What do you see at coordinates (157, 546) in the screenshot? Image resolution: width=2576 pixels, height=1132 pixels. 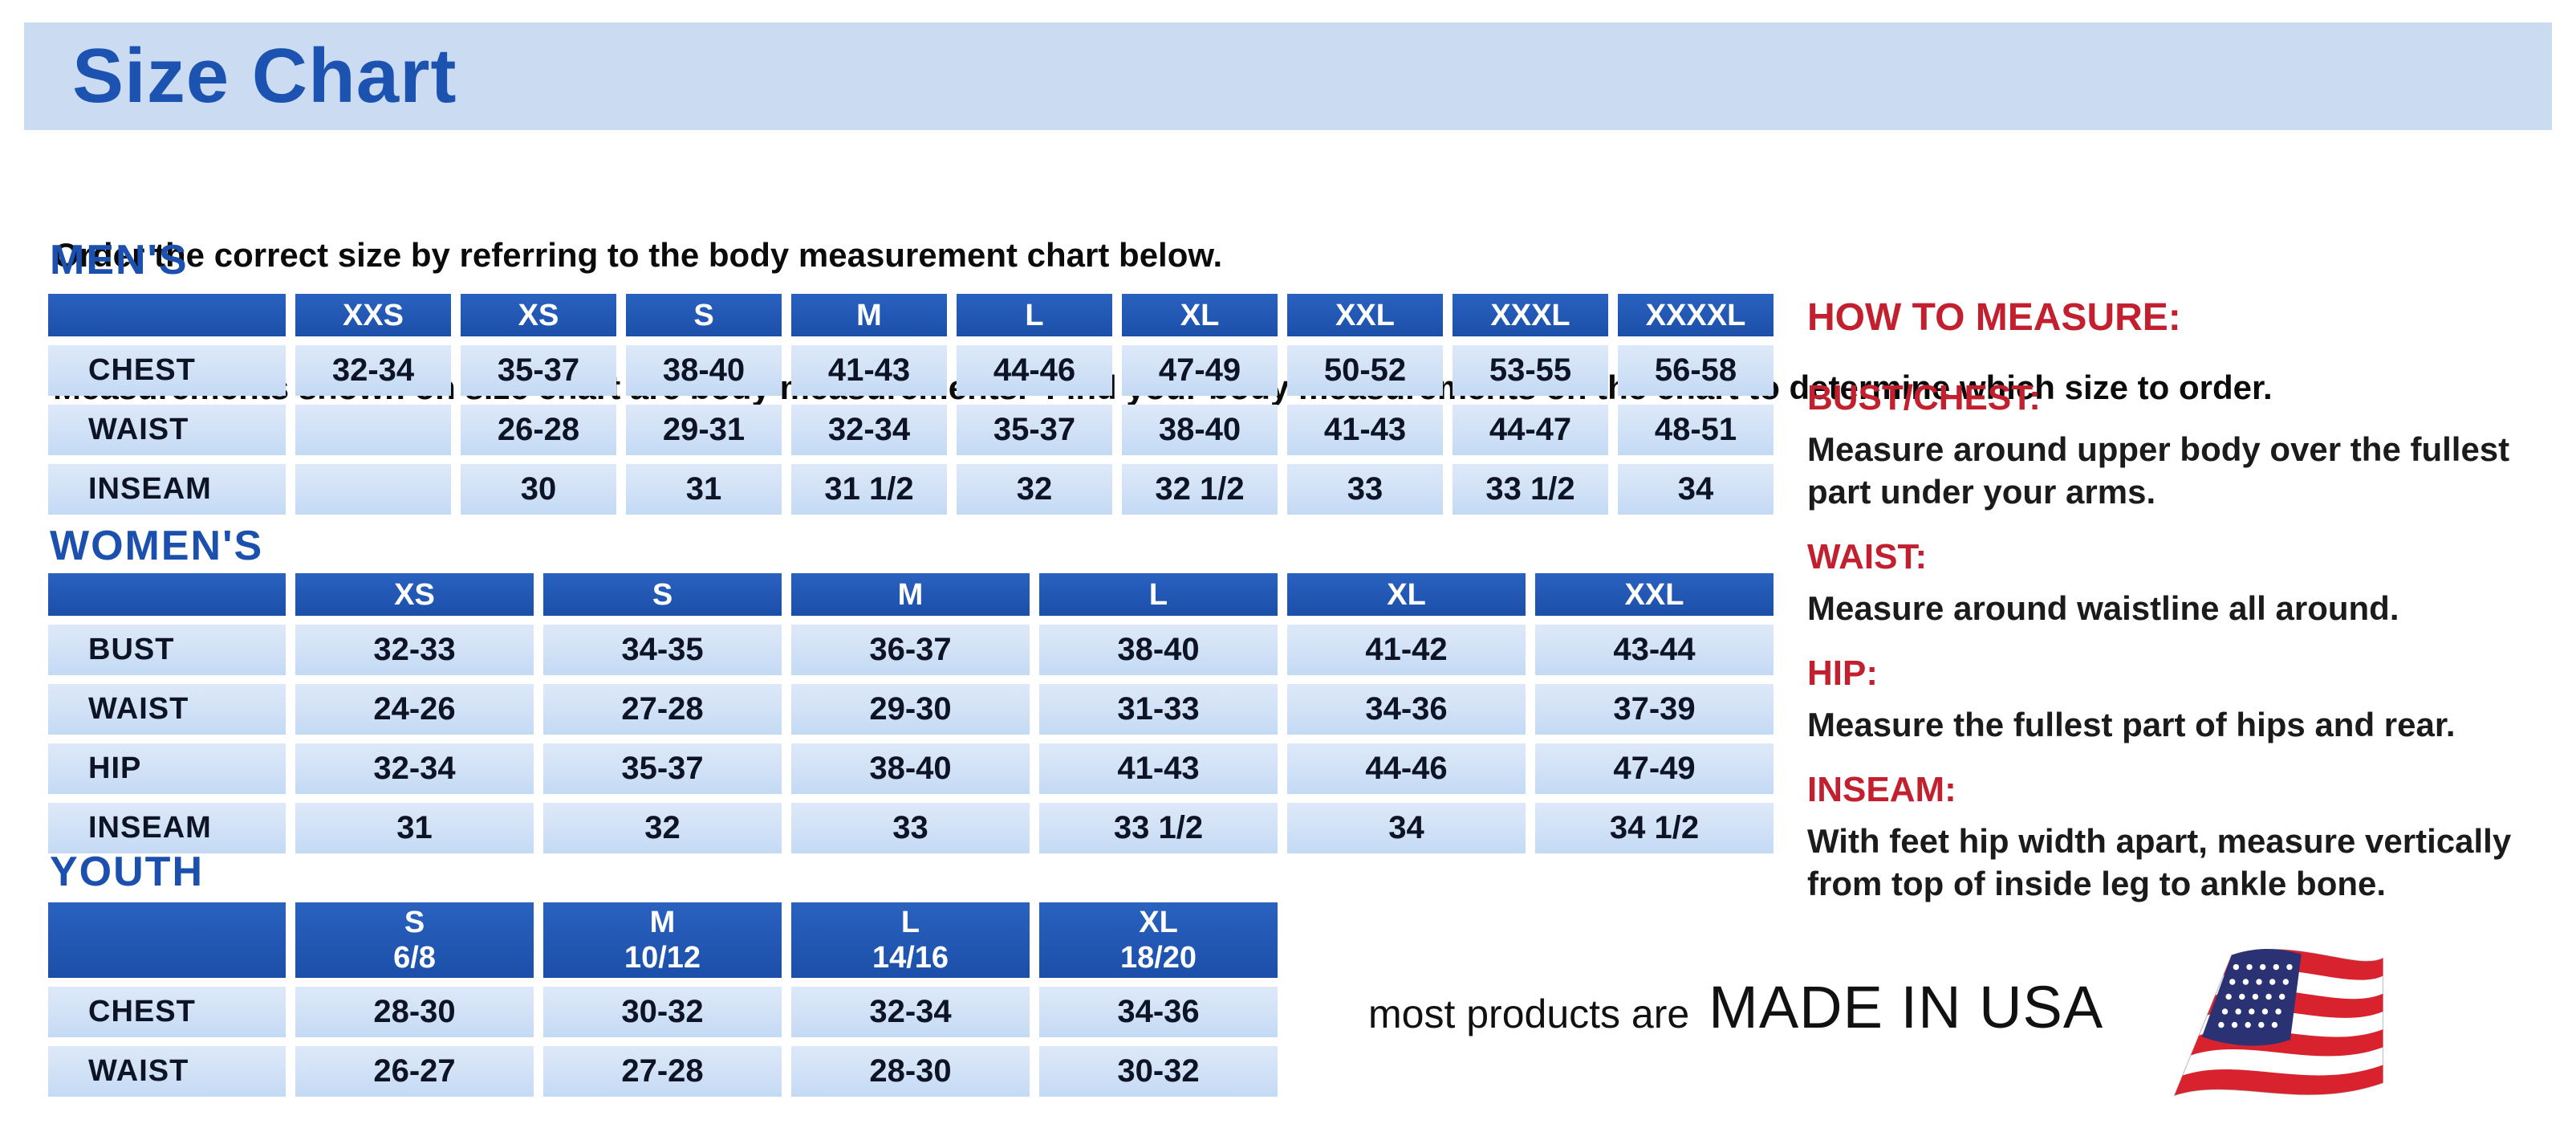 I see `section-label-womens: WOMEN'S` at bounding box center [157, 546].